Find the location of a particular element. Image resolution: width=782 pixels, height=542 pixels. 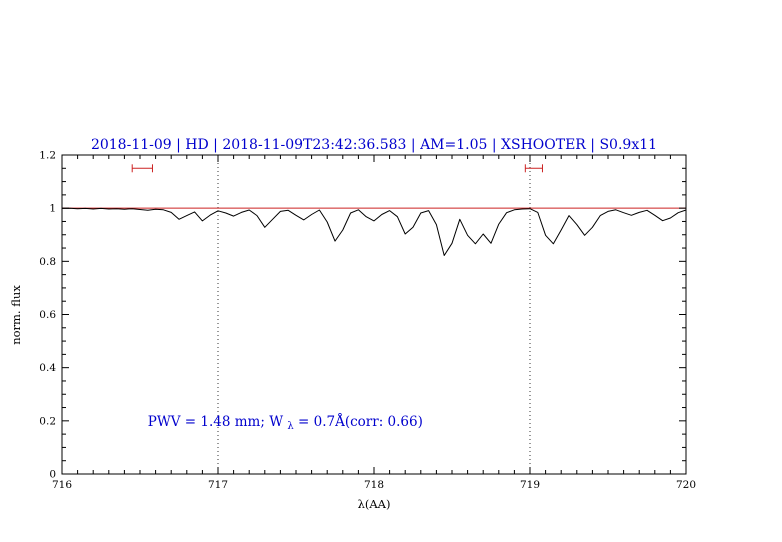

x-tick-label: 720 is located at coordinates (686, 485).